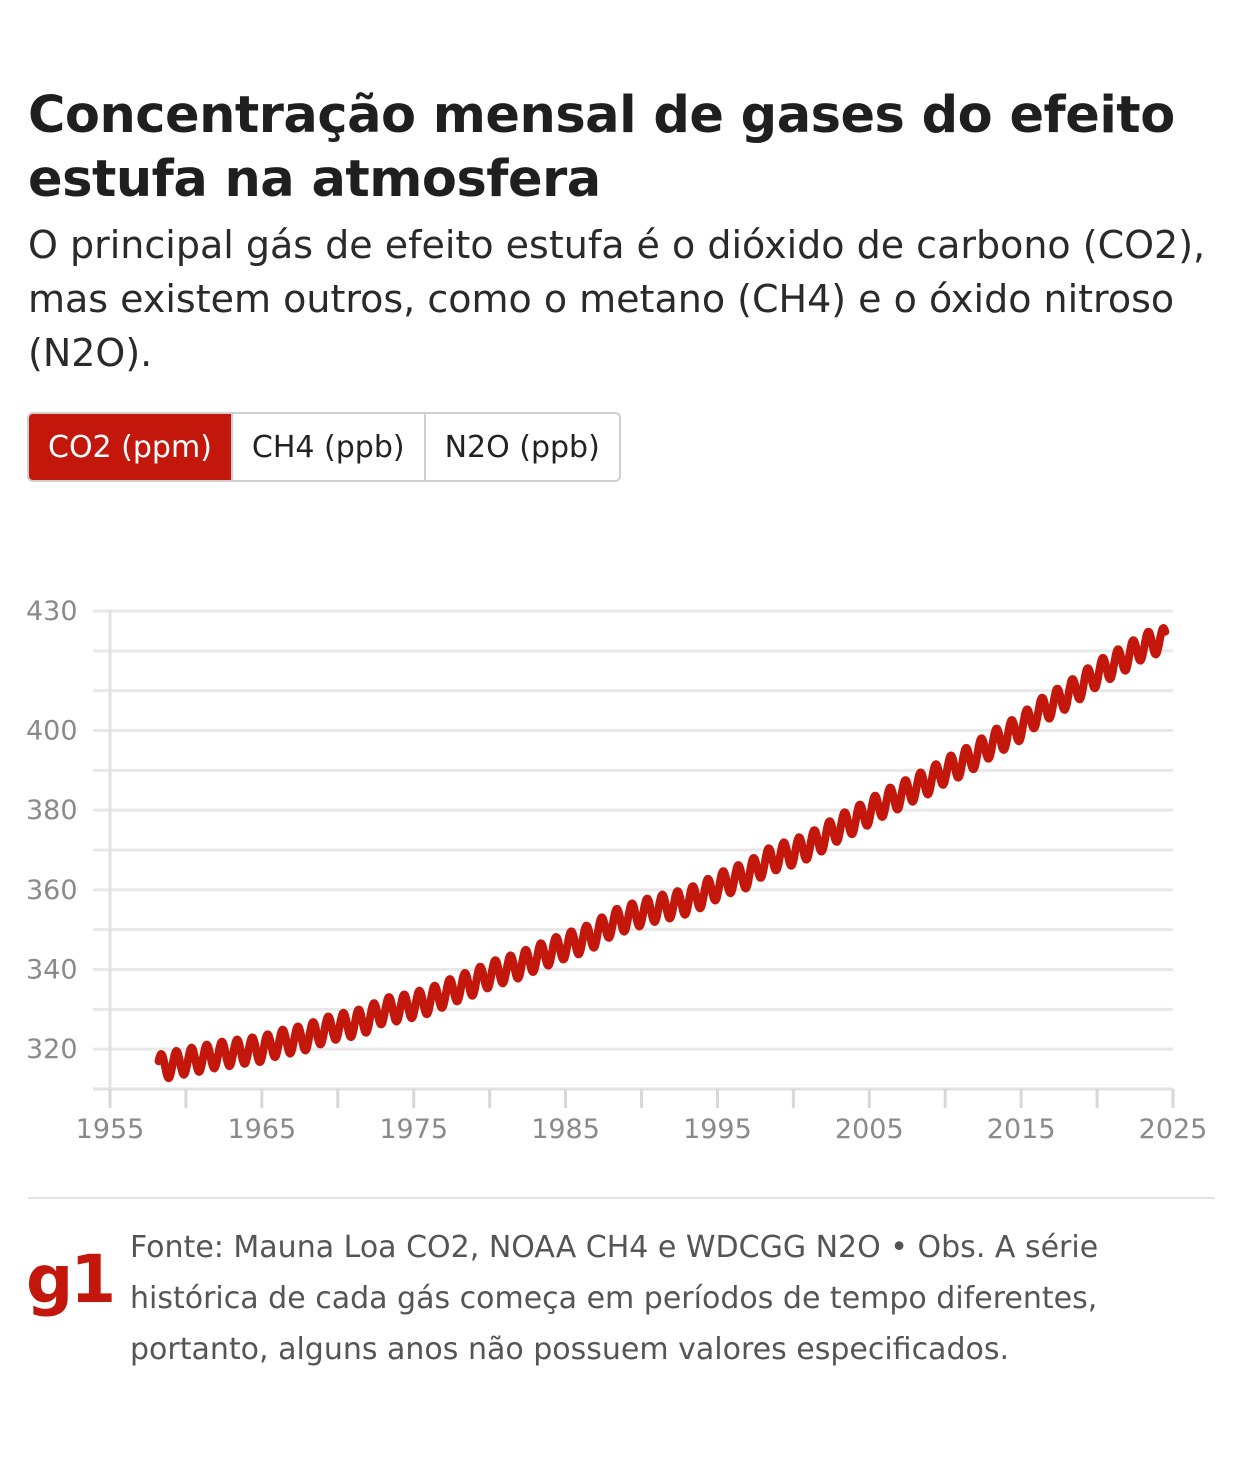 This screenshot has width=1242, height=1464. What do you see at coordinates (110, 1129) in the screenshot?
I see `x-tick-label: 1955` at bounding box center [110, 1129].